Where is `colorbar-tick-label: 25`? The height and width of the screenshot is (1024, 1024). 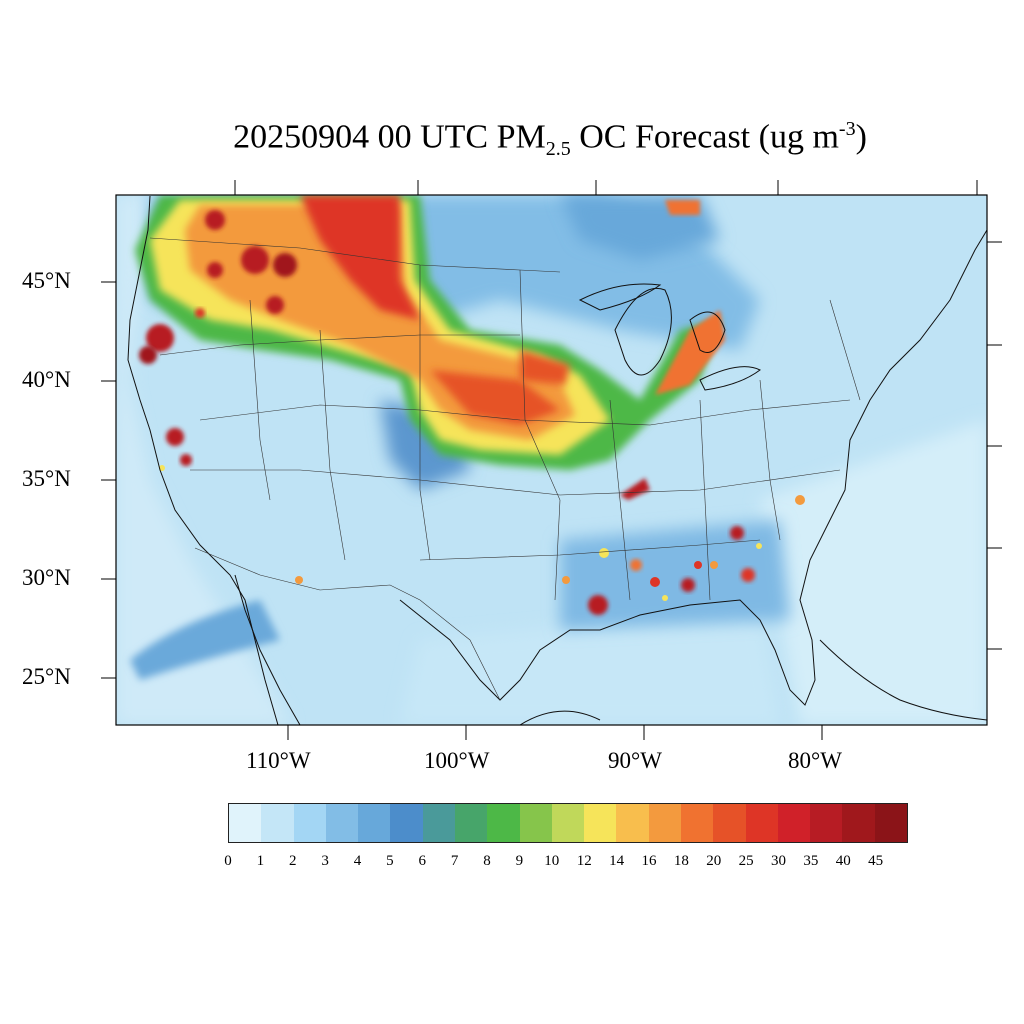
colorbar-tick-label: 25 is located at coordinates (746, 861).